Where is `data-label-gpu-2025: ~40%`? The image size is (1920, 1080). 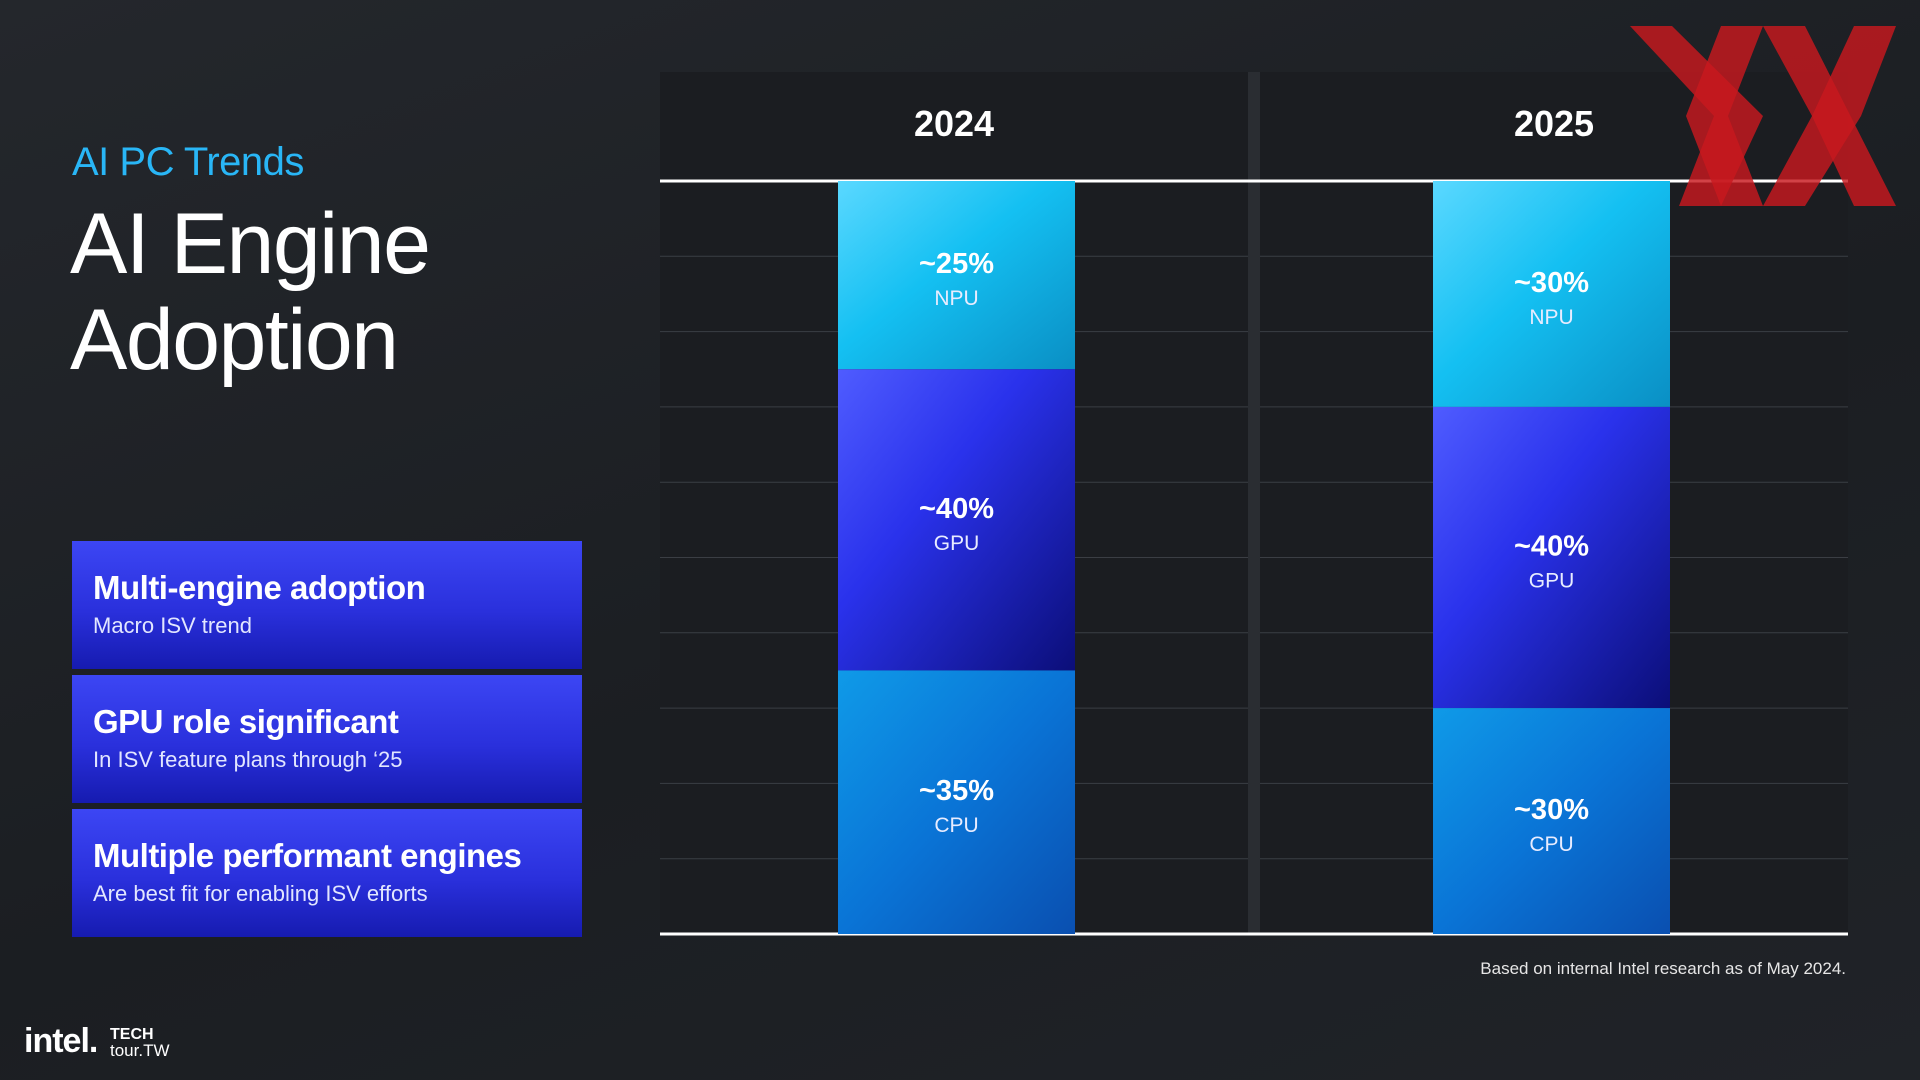
data-label-gpu-2025: ~40% is located at coordinates (1551, 547).